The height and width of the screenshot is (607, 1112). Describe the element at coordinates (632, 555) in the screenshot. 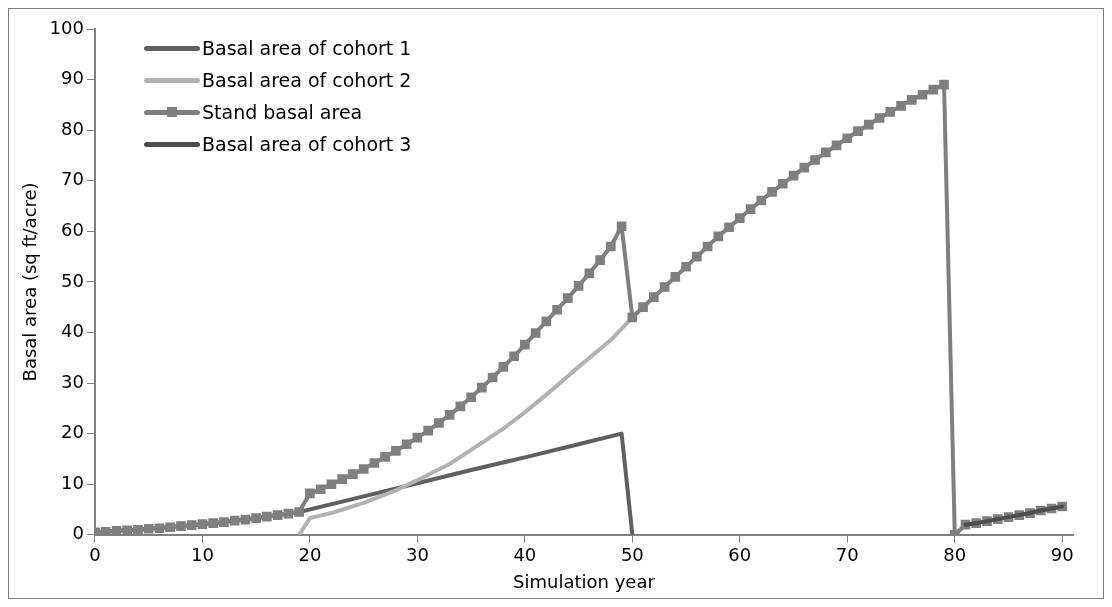

I see `x-tick-label: 50` at that location.